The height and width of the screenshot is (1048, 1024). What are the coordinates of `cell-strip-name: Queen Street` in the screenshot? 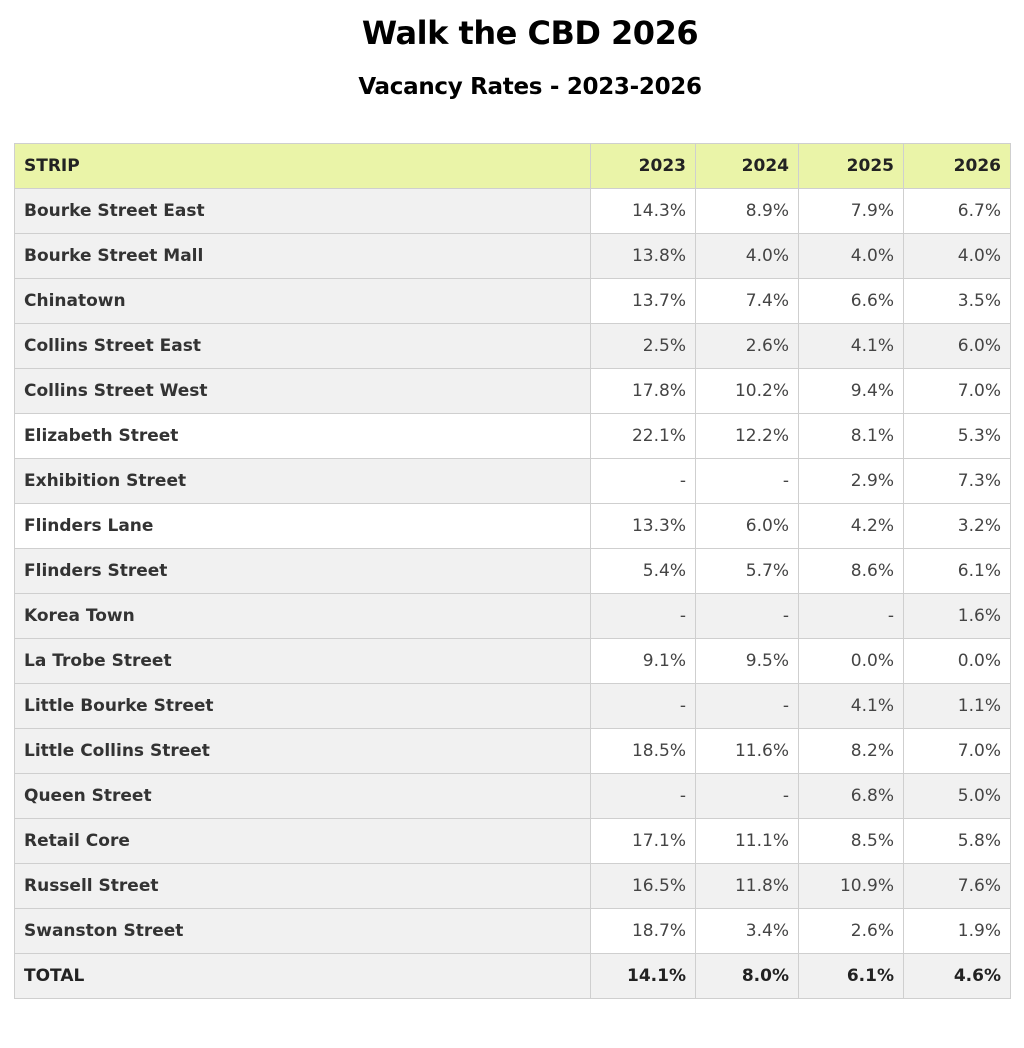 It's located at (302, 796).